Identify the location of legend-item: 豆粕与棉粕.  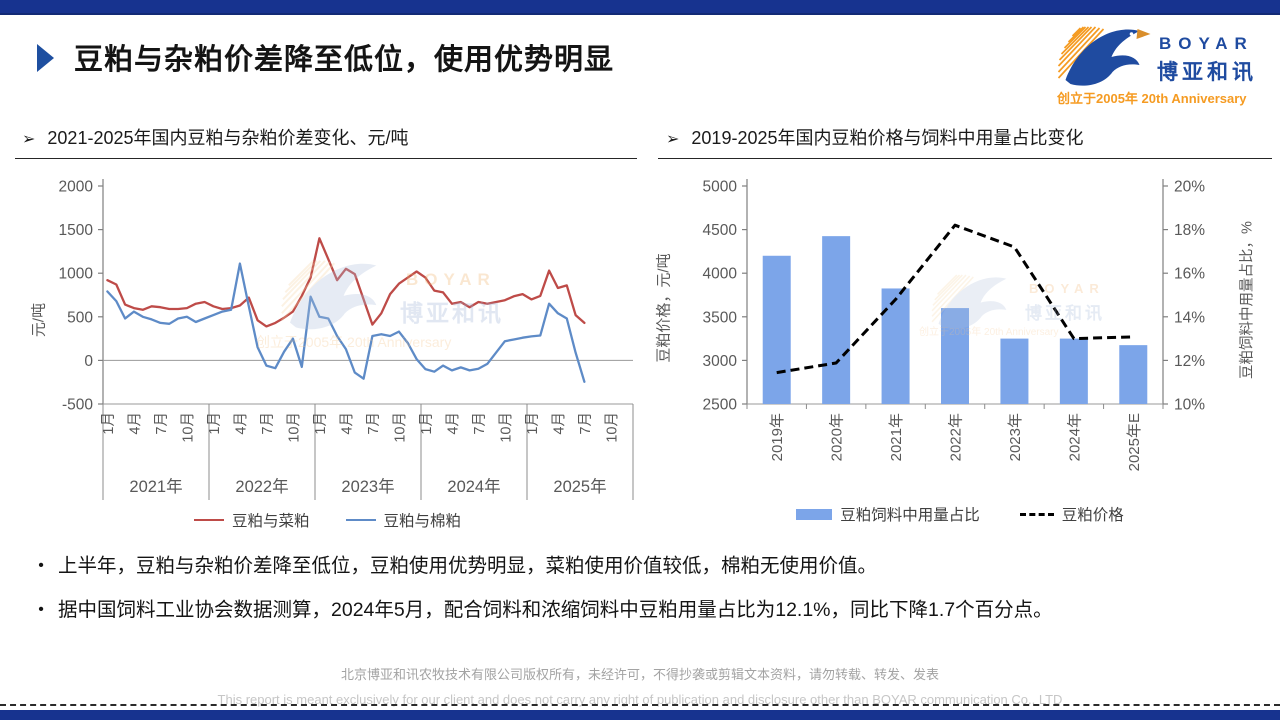
(403, 520).